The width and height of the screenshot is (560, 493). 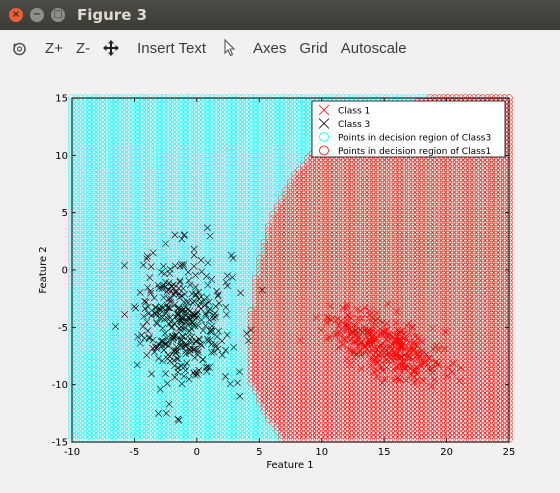 I want to click on pan-button, so click(x=111, y=48).